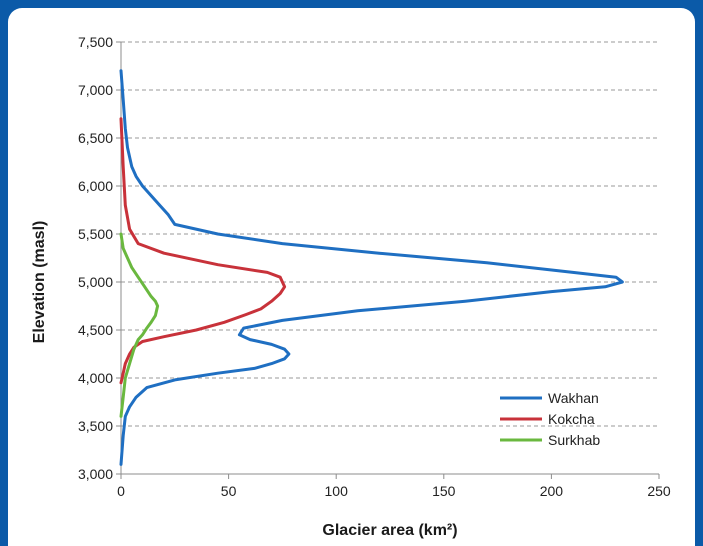 The height and width of the screenshot is (546, 703). Describe the element at coordinates (444, 491) in the screenshot. I see `x-tick-label: 150` at that location.